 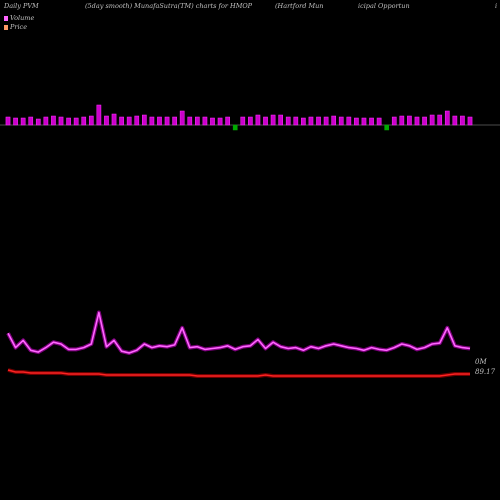 I want to click on volume-end-label: 0M, so click(x=481, y=362).